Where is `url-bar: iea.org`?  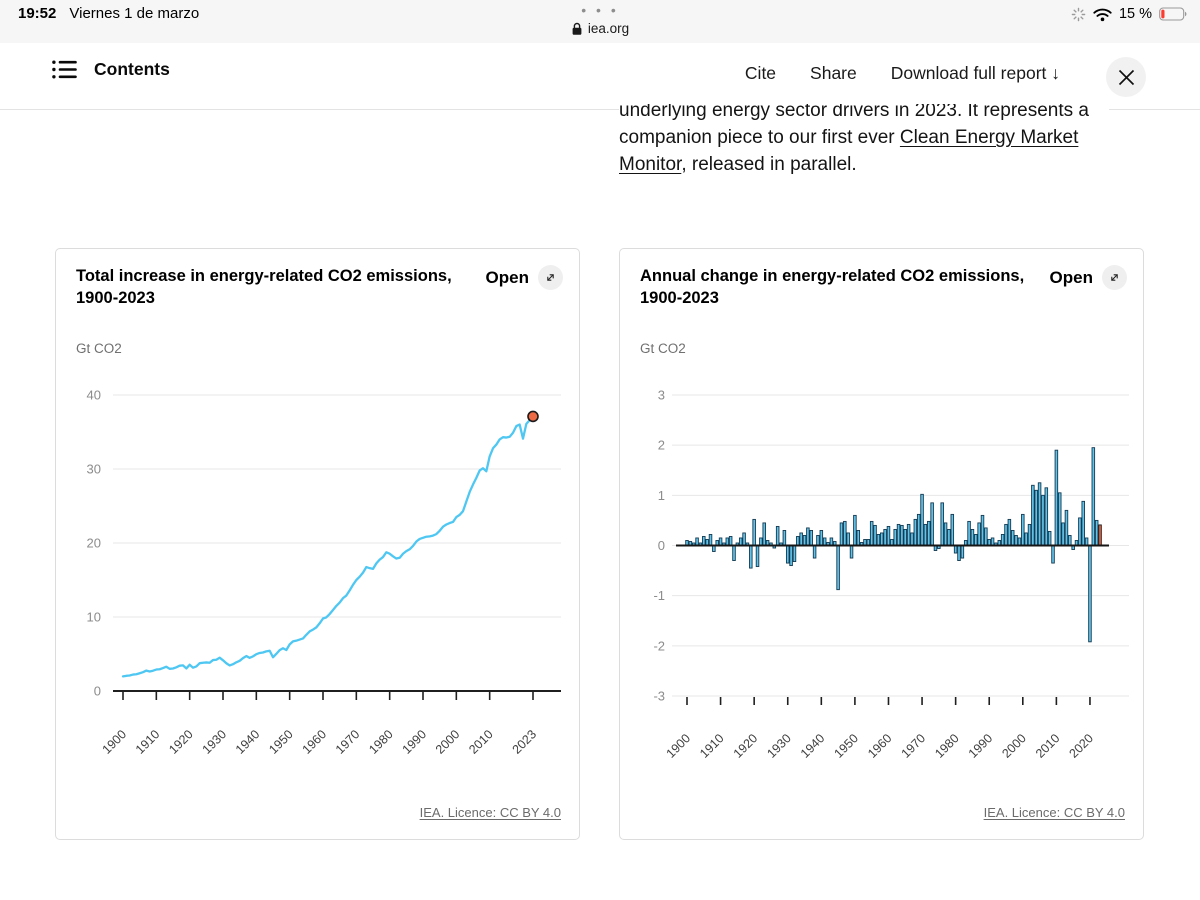
url-bar: iea.org is located at coordinates (600, 28).